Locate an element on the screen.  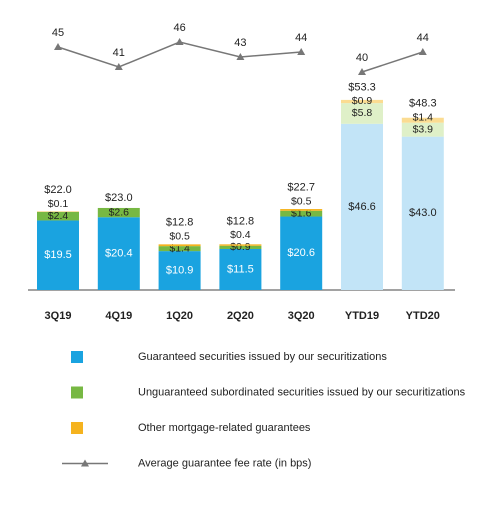
total-label: $22.0 is located at coordinates (58, 190).